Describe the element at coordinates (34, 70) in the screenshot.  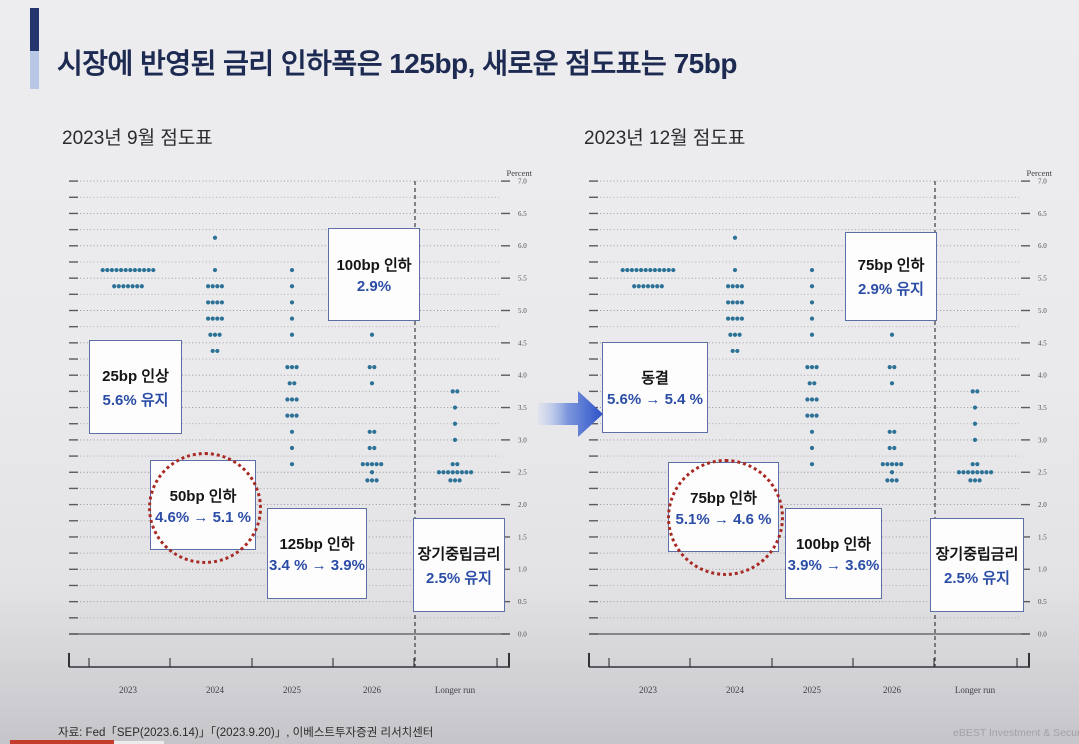
I see `title-accent-bar-light` at that location.